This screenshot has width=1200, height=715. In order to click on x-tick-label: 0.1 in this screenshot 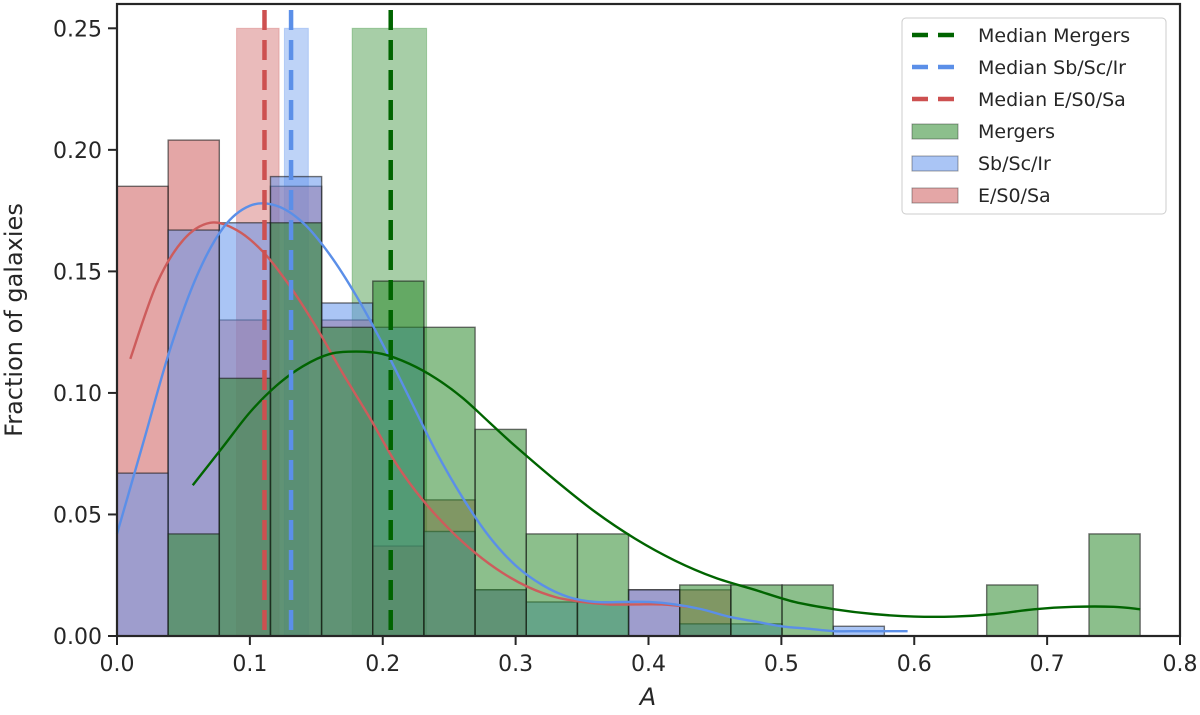, I will do `click(249, 664)`.